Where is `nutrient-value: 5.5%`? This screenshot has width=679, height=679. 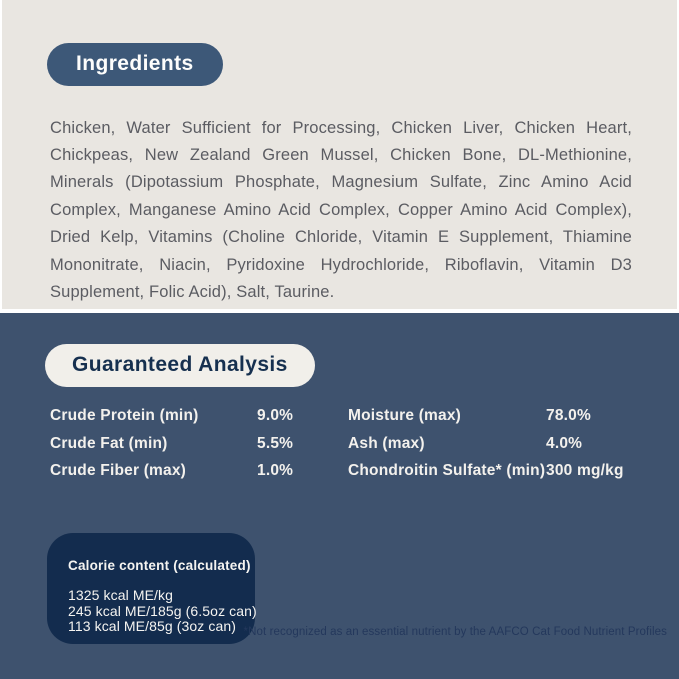 nutrient-value: 5.5% is located at coordinates (275, 443).